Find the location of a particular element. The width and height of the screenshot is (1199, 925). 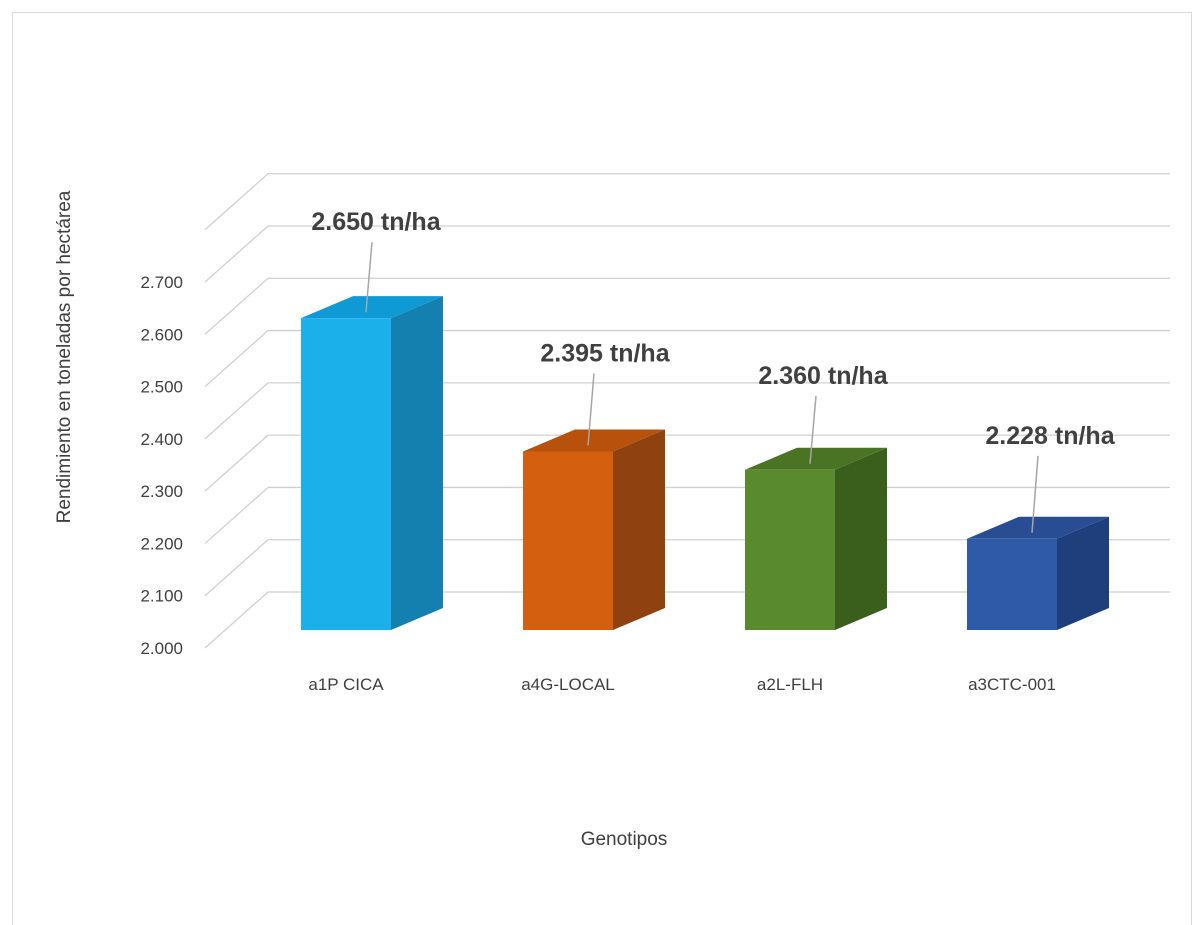

data-label: 2.228 tn/ha is located at coordinates (1050, 436).